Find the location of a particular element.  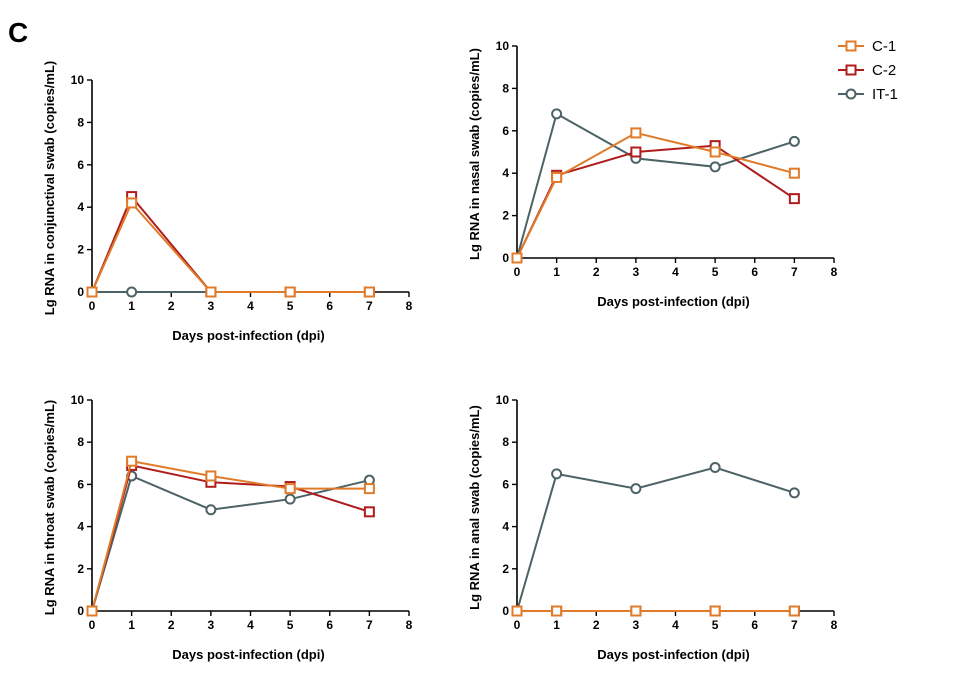

y-axis-title: Lg RNA in throat swab (copies/mL) is located at coordinates (49, 507).